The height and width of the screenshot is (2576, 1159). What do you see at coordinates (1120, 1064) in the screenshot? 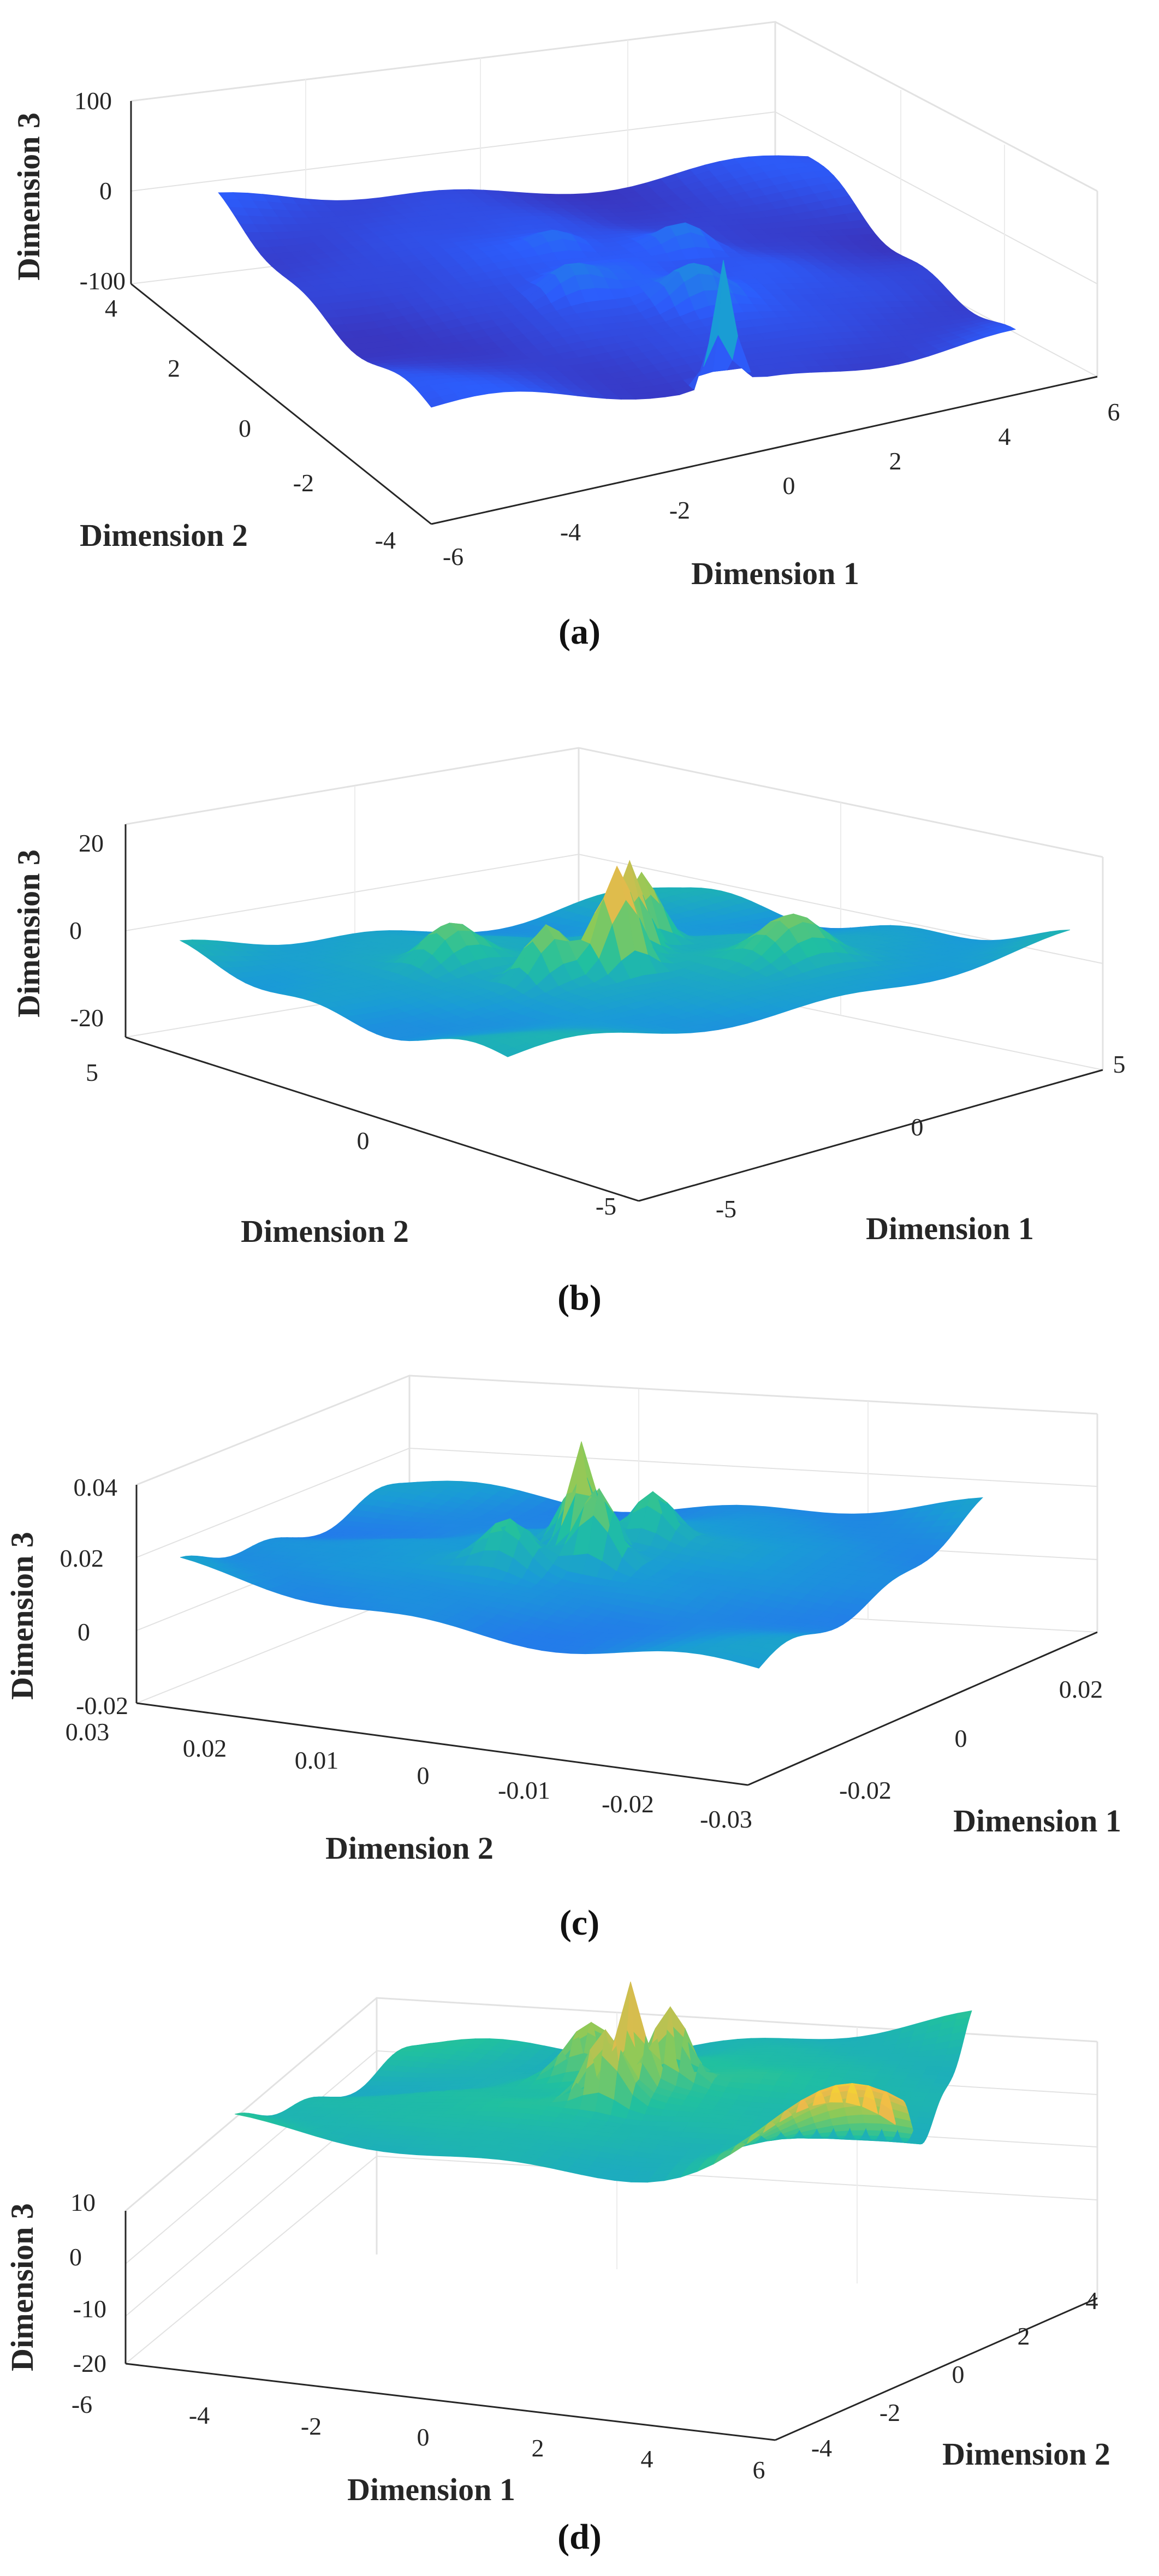
I see `x-tick-b: 5` at bounding box center [1120, 1064].